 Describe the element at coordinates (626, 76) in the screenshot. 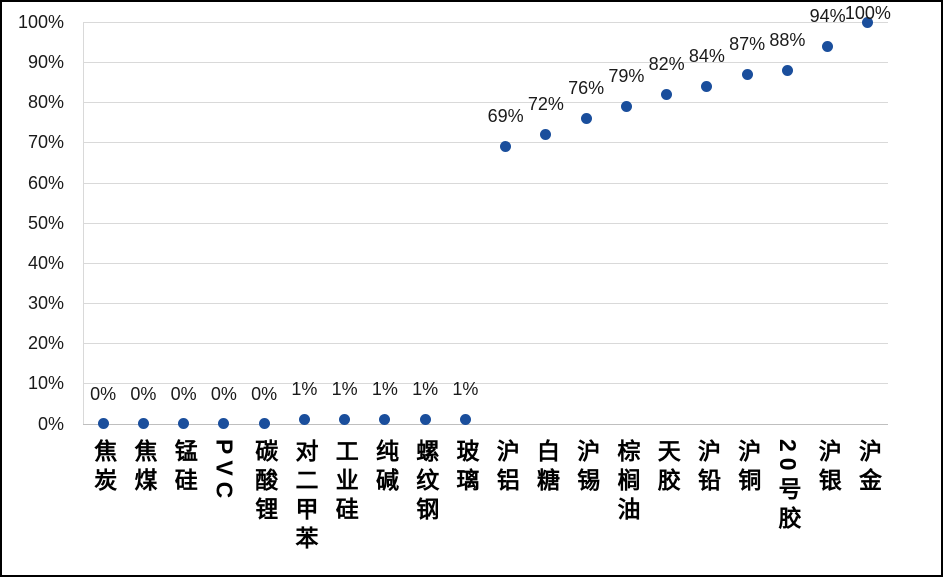

I see `data-point-label: 79%` at that location.